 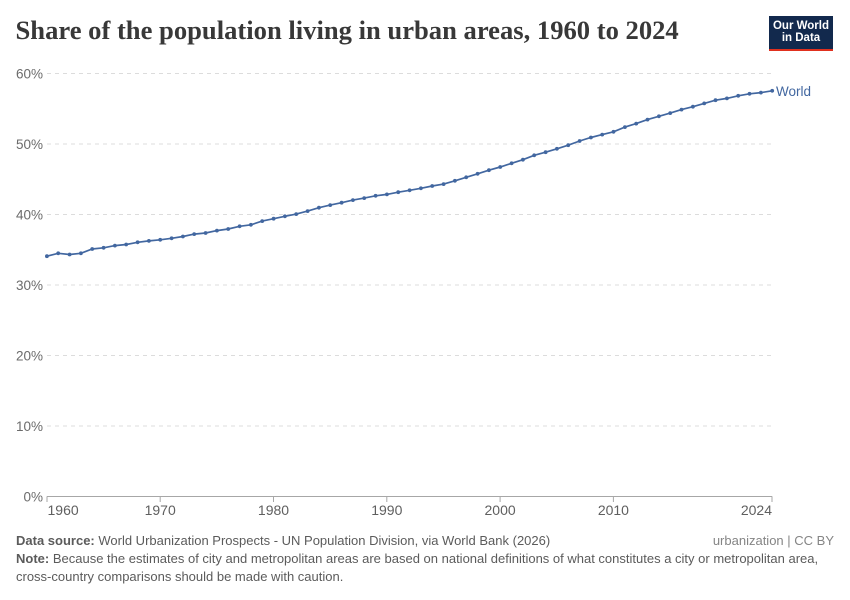 I want to click on svg-text: 1970, so click(x=160, y=510).